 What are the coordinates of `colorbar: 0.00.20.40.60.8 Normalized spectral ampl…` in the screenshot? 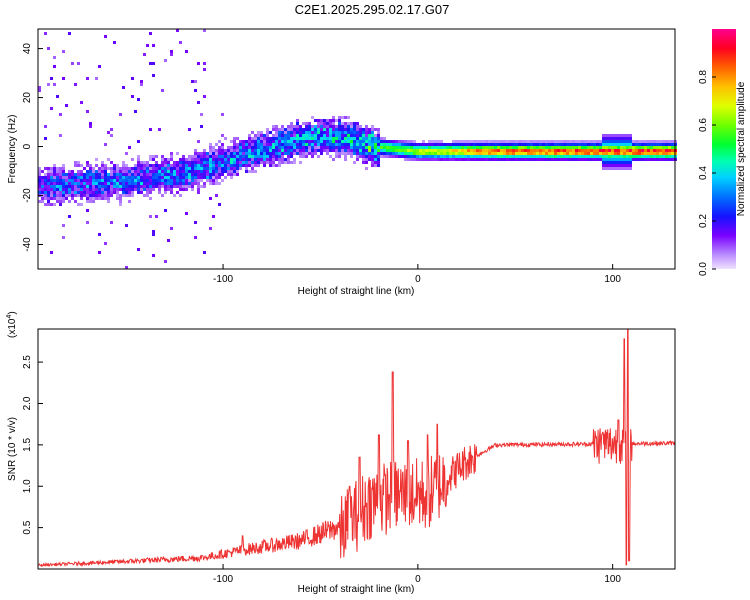 It's located at (722, 152).